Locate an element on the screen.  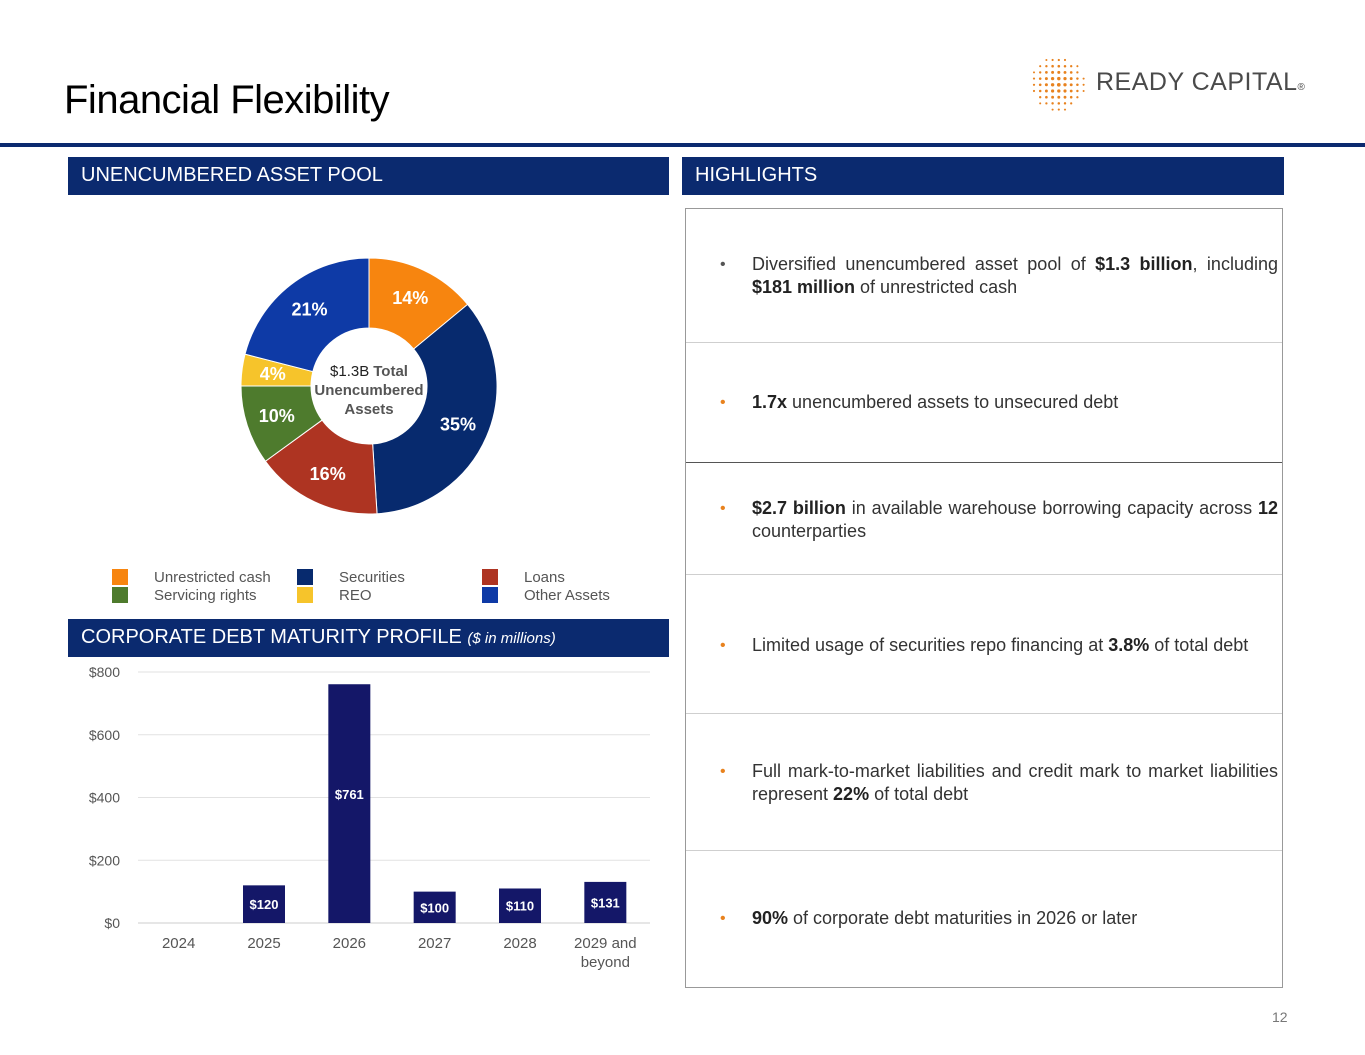
bar-data-label: $100 is located at coordinates (434, 907).